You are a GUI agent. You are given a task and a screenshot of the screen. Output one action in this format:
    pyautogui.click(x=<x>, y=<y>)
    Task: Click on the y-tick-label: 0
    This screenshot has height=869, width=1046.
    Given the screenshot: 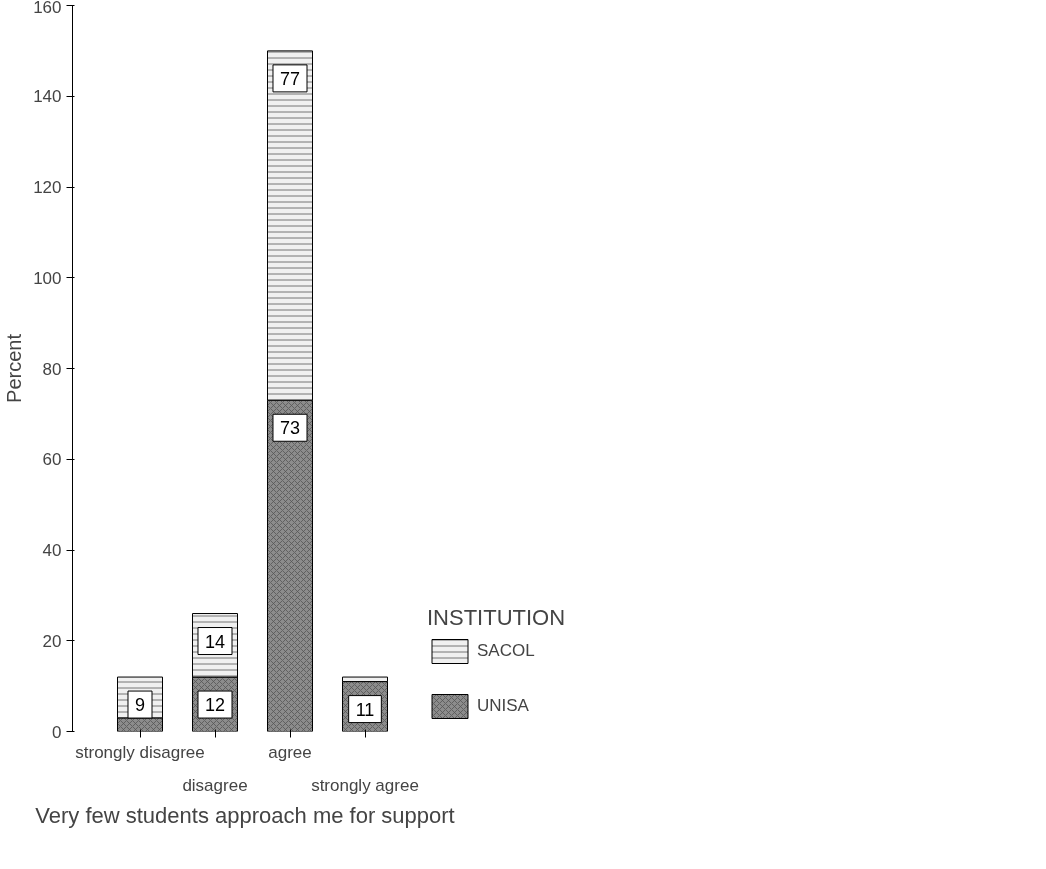 What is the action you would take?
    pyautogui.click(x=57, y=732)
    